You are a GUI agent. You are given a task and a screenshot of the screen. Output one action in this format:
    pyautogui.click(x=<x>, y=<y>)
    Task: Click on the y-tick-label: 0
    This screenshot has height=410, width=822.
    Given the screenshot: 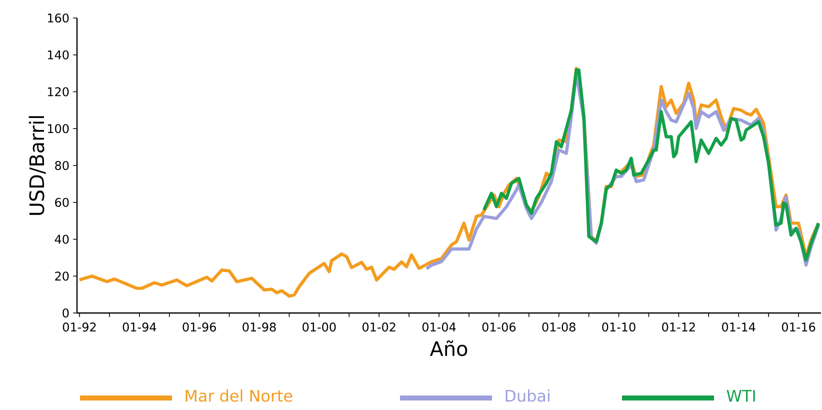 What is the action you would take?
    pyautogui.click(x=65, y=313)
    